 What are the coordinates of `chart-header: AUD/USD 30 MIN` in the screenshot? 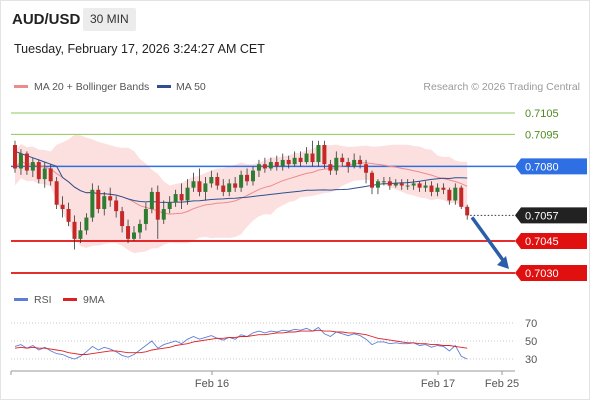 It's located at (295, 19).